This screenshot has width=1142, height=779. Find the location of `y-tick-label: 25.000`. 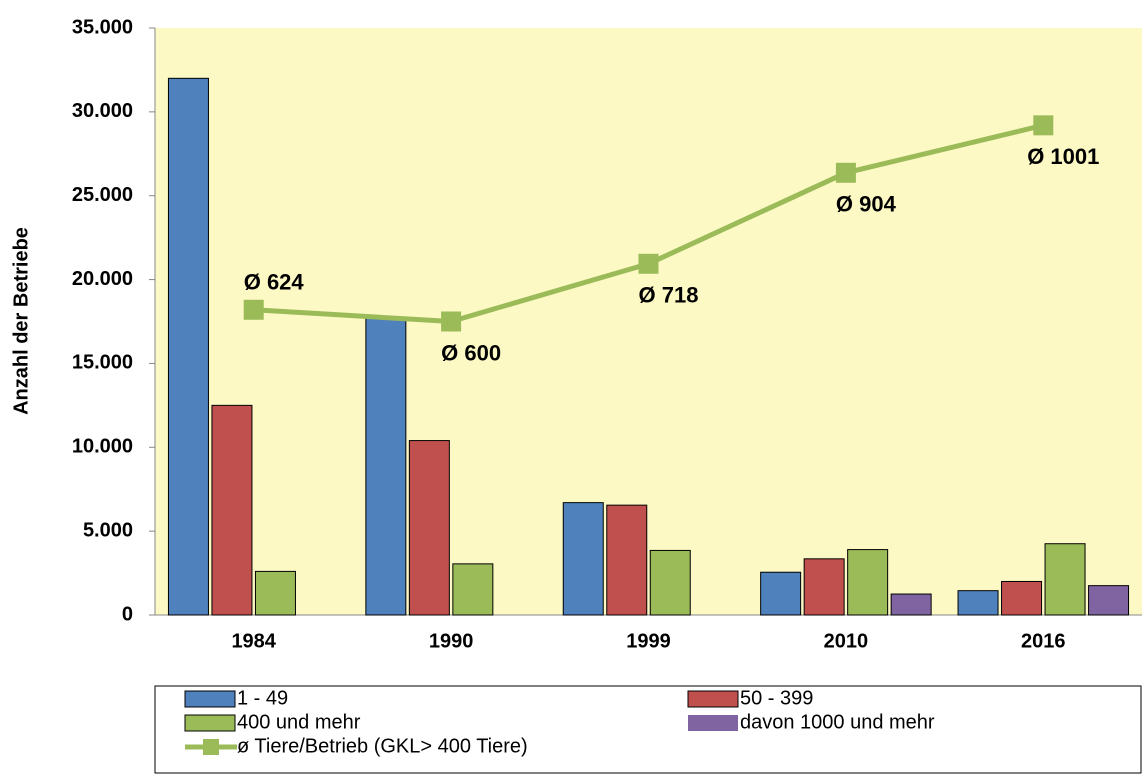

y-tick-label: 25.000 is located at coordinates (102, 195).